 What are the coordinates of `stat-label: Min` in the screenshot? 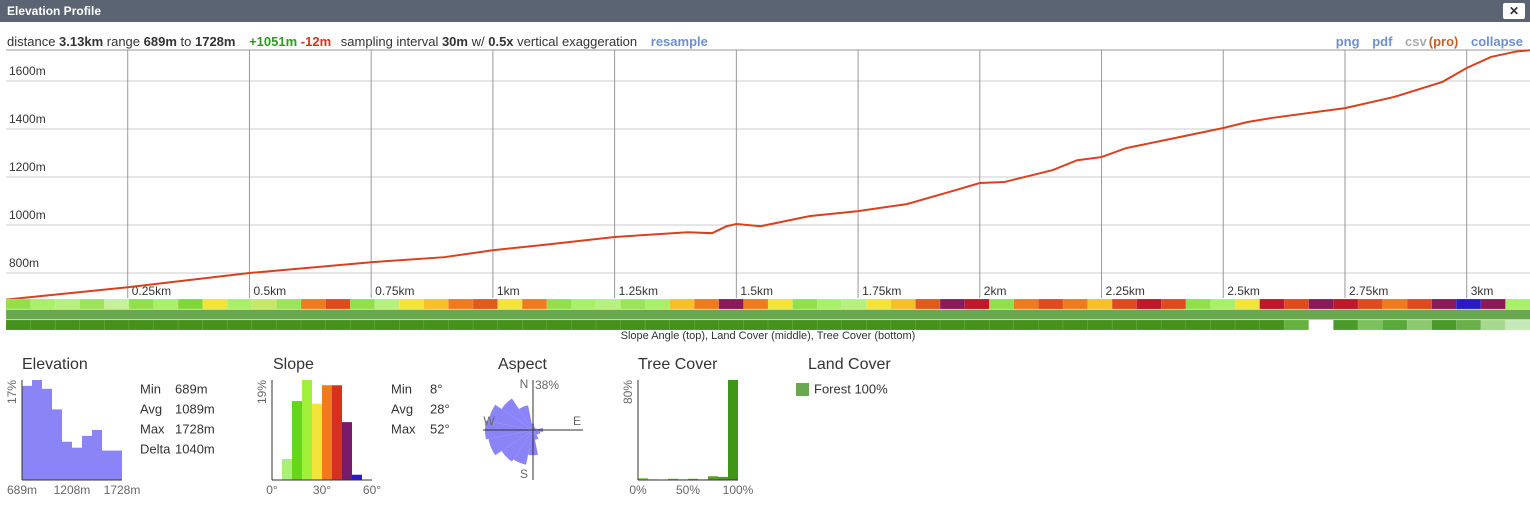 It's located at (150, 388).